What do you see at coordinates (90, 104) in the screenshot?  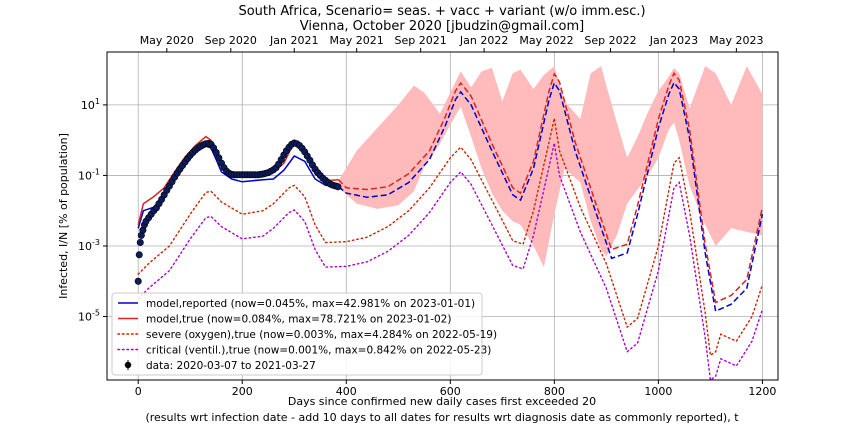 I see `y-tick-label: 10¹` at bounding box center [90, 104].